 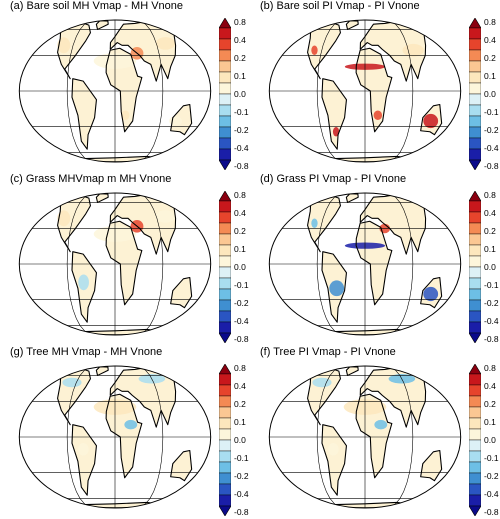 What do you see at coordinates (491, 339) in the screenshot?
I see `colorbar-tick-label: -0.8` at bounding box center [491, 339].